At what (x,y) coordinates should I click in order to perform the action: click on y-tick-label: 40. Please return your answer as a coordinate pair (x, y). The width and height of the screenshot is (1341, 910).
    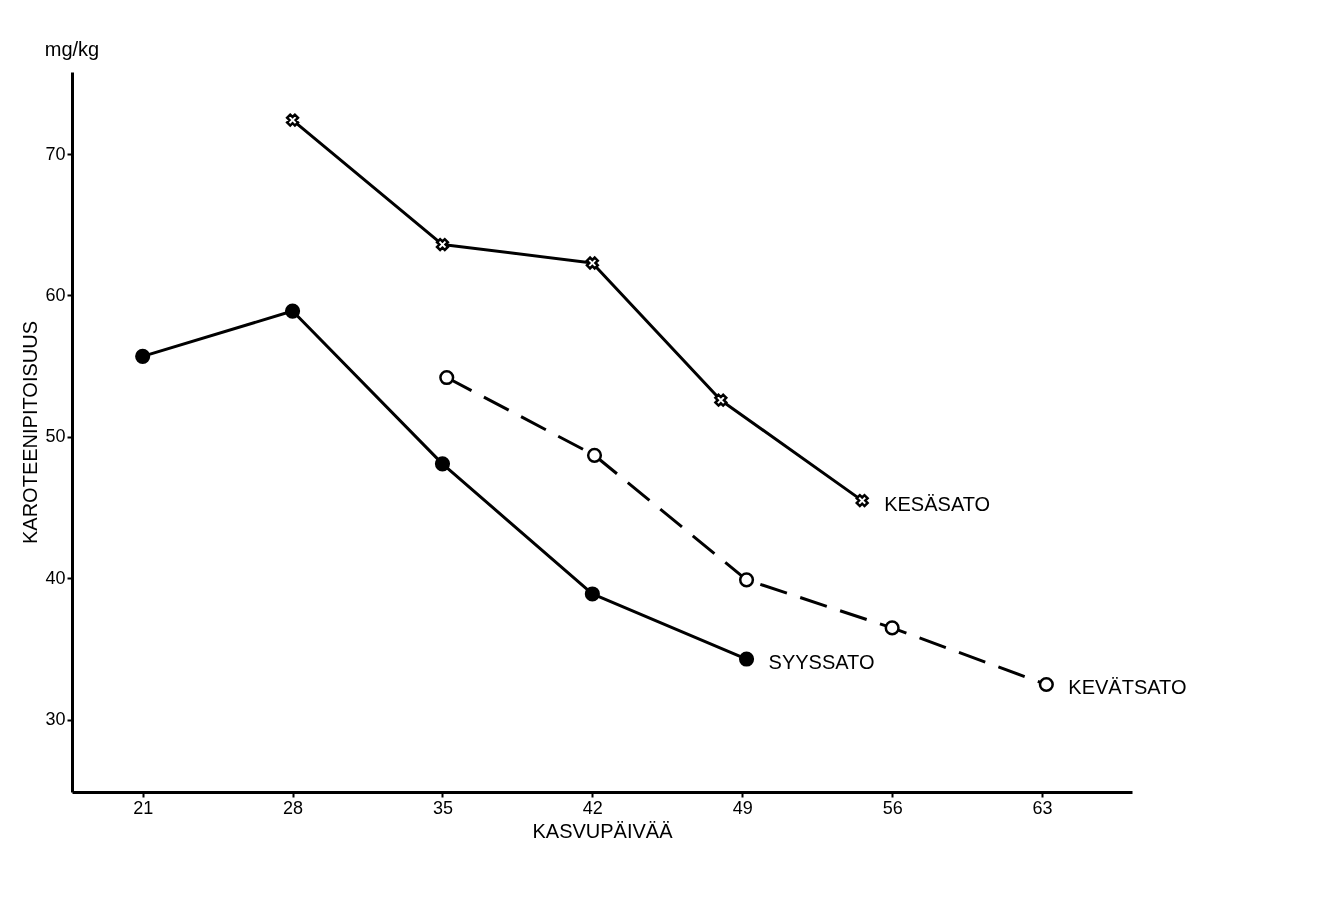
    Looking at the image, I should click on (55, 577).